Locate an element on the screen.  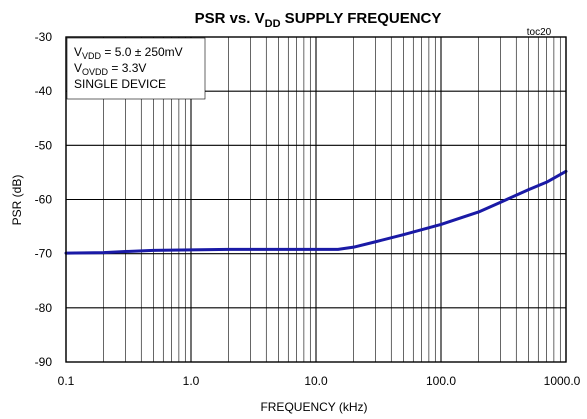
condition-line: VVDD = 5.0 ± 250mV is located at coordinates (128, 53).